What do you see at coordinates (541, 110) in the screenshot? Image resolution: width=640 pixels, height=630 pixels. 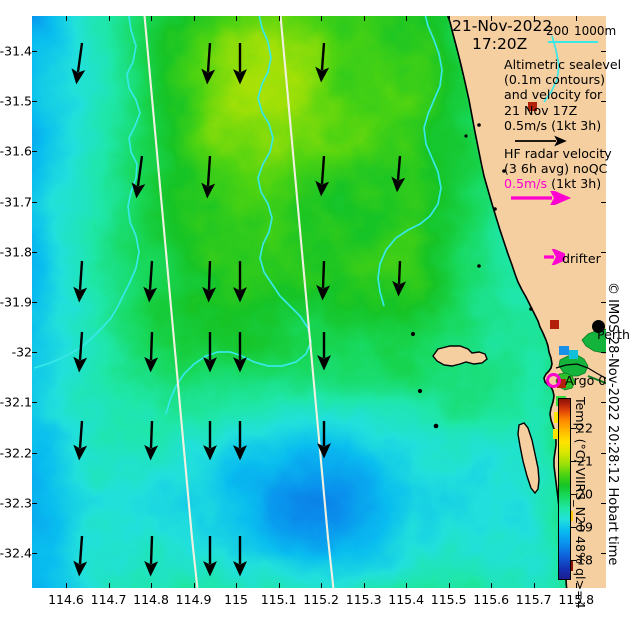 I see `altimetric-legend-line: 21 Nov 17Z` at bounding box center [541, 110].